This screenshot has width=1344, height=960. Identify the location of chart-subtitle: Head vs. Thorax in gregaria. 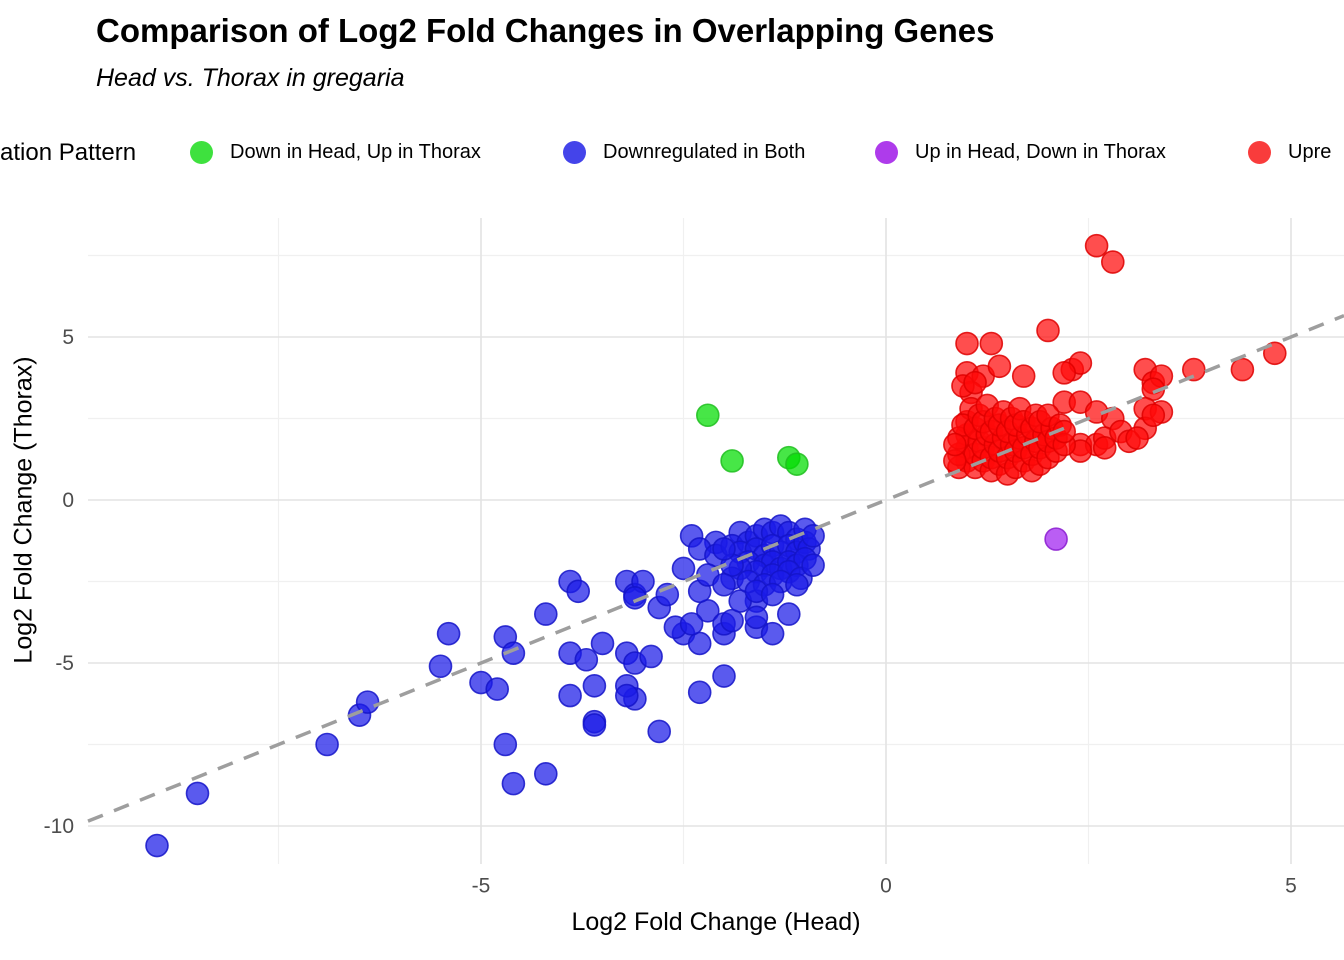
(250, 78).